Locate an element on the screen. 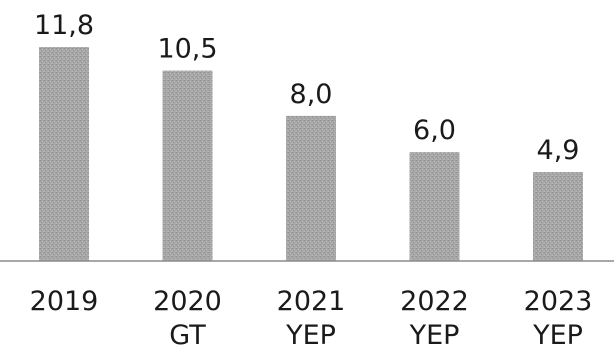  x-tick-label-2-line-0: 2021 is located at coordinates (311, 301).